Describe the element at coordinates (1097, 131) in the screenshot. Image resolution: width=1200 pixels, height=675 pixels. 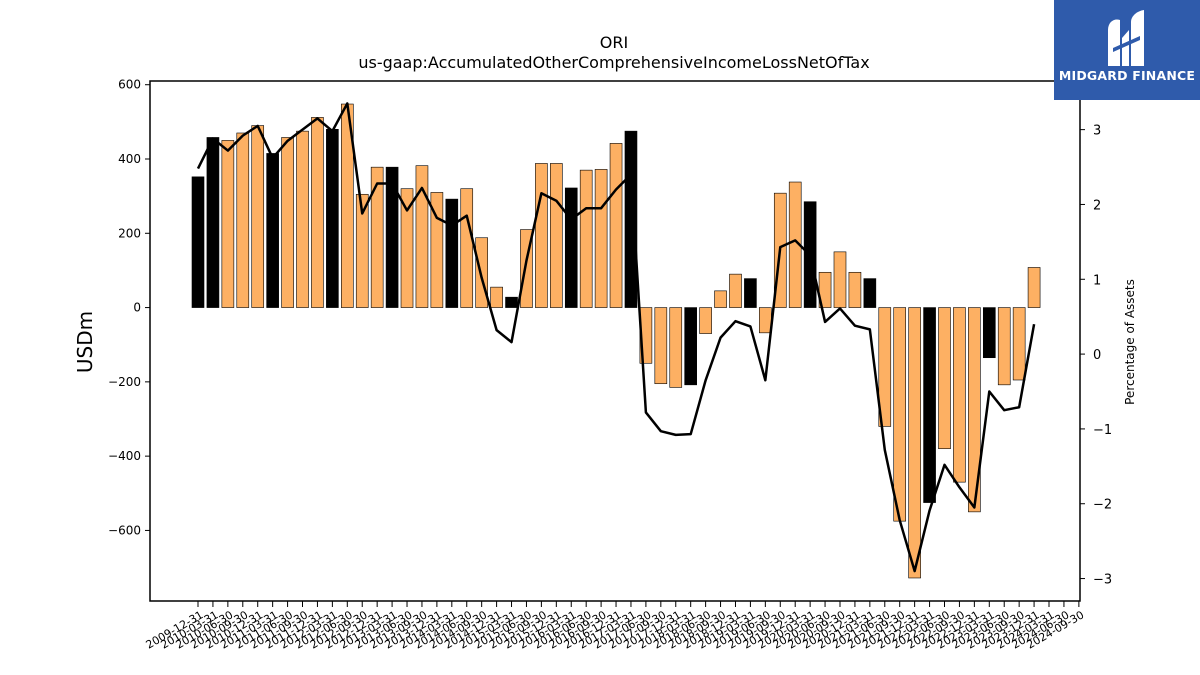
I see `y2-tick-label: 3` at that location.